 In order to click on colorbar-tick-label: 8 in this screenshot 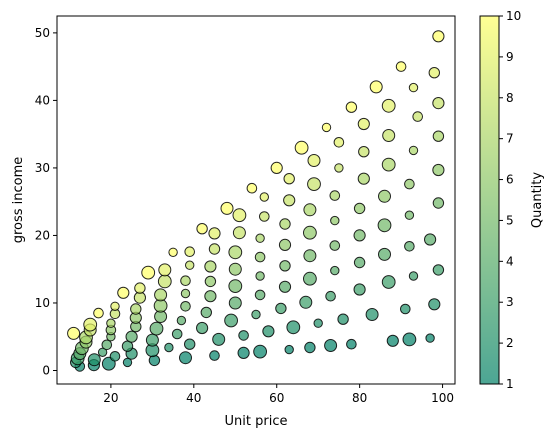, I will do `click(510, 98)`.